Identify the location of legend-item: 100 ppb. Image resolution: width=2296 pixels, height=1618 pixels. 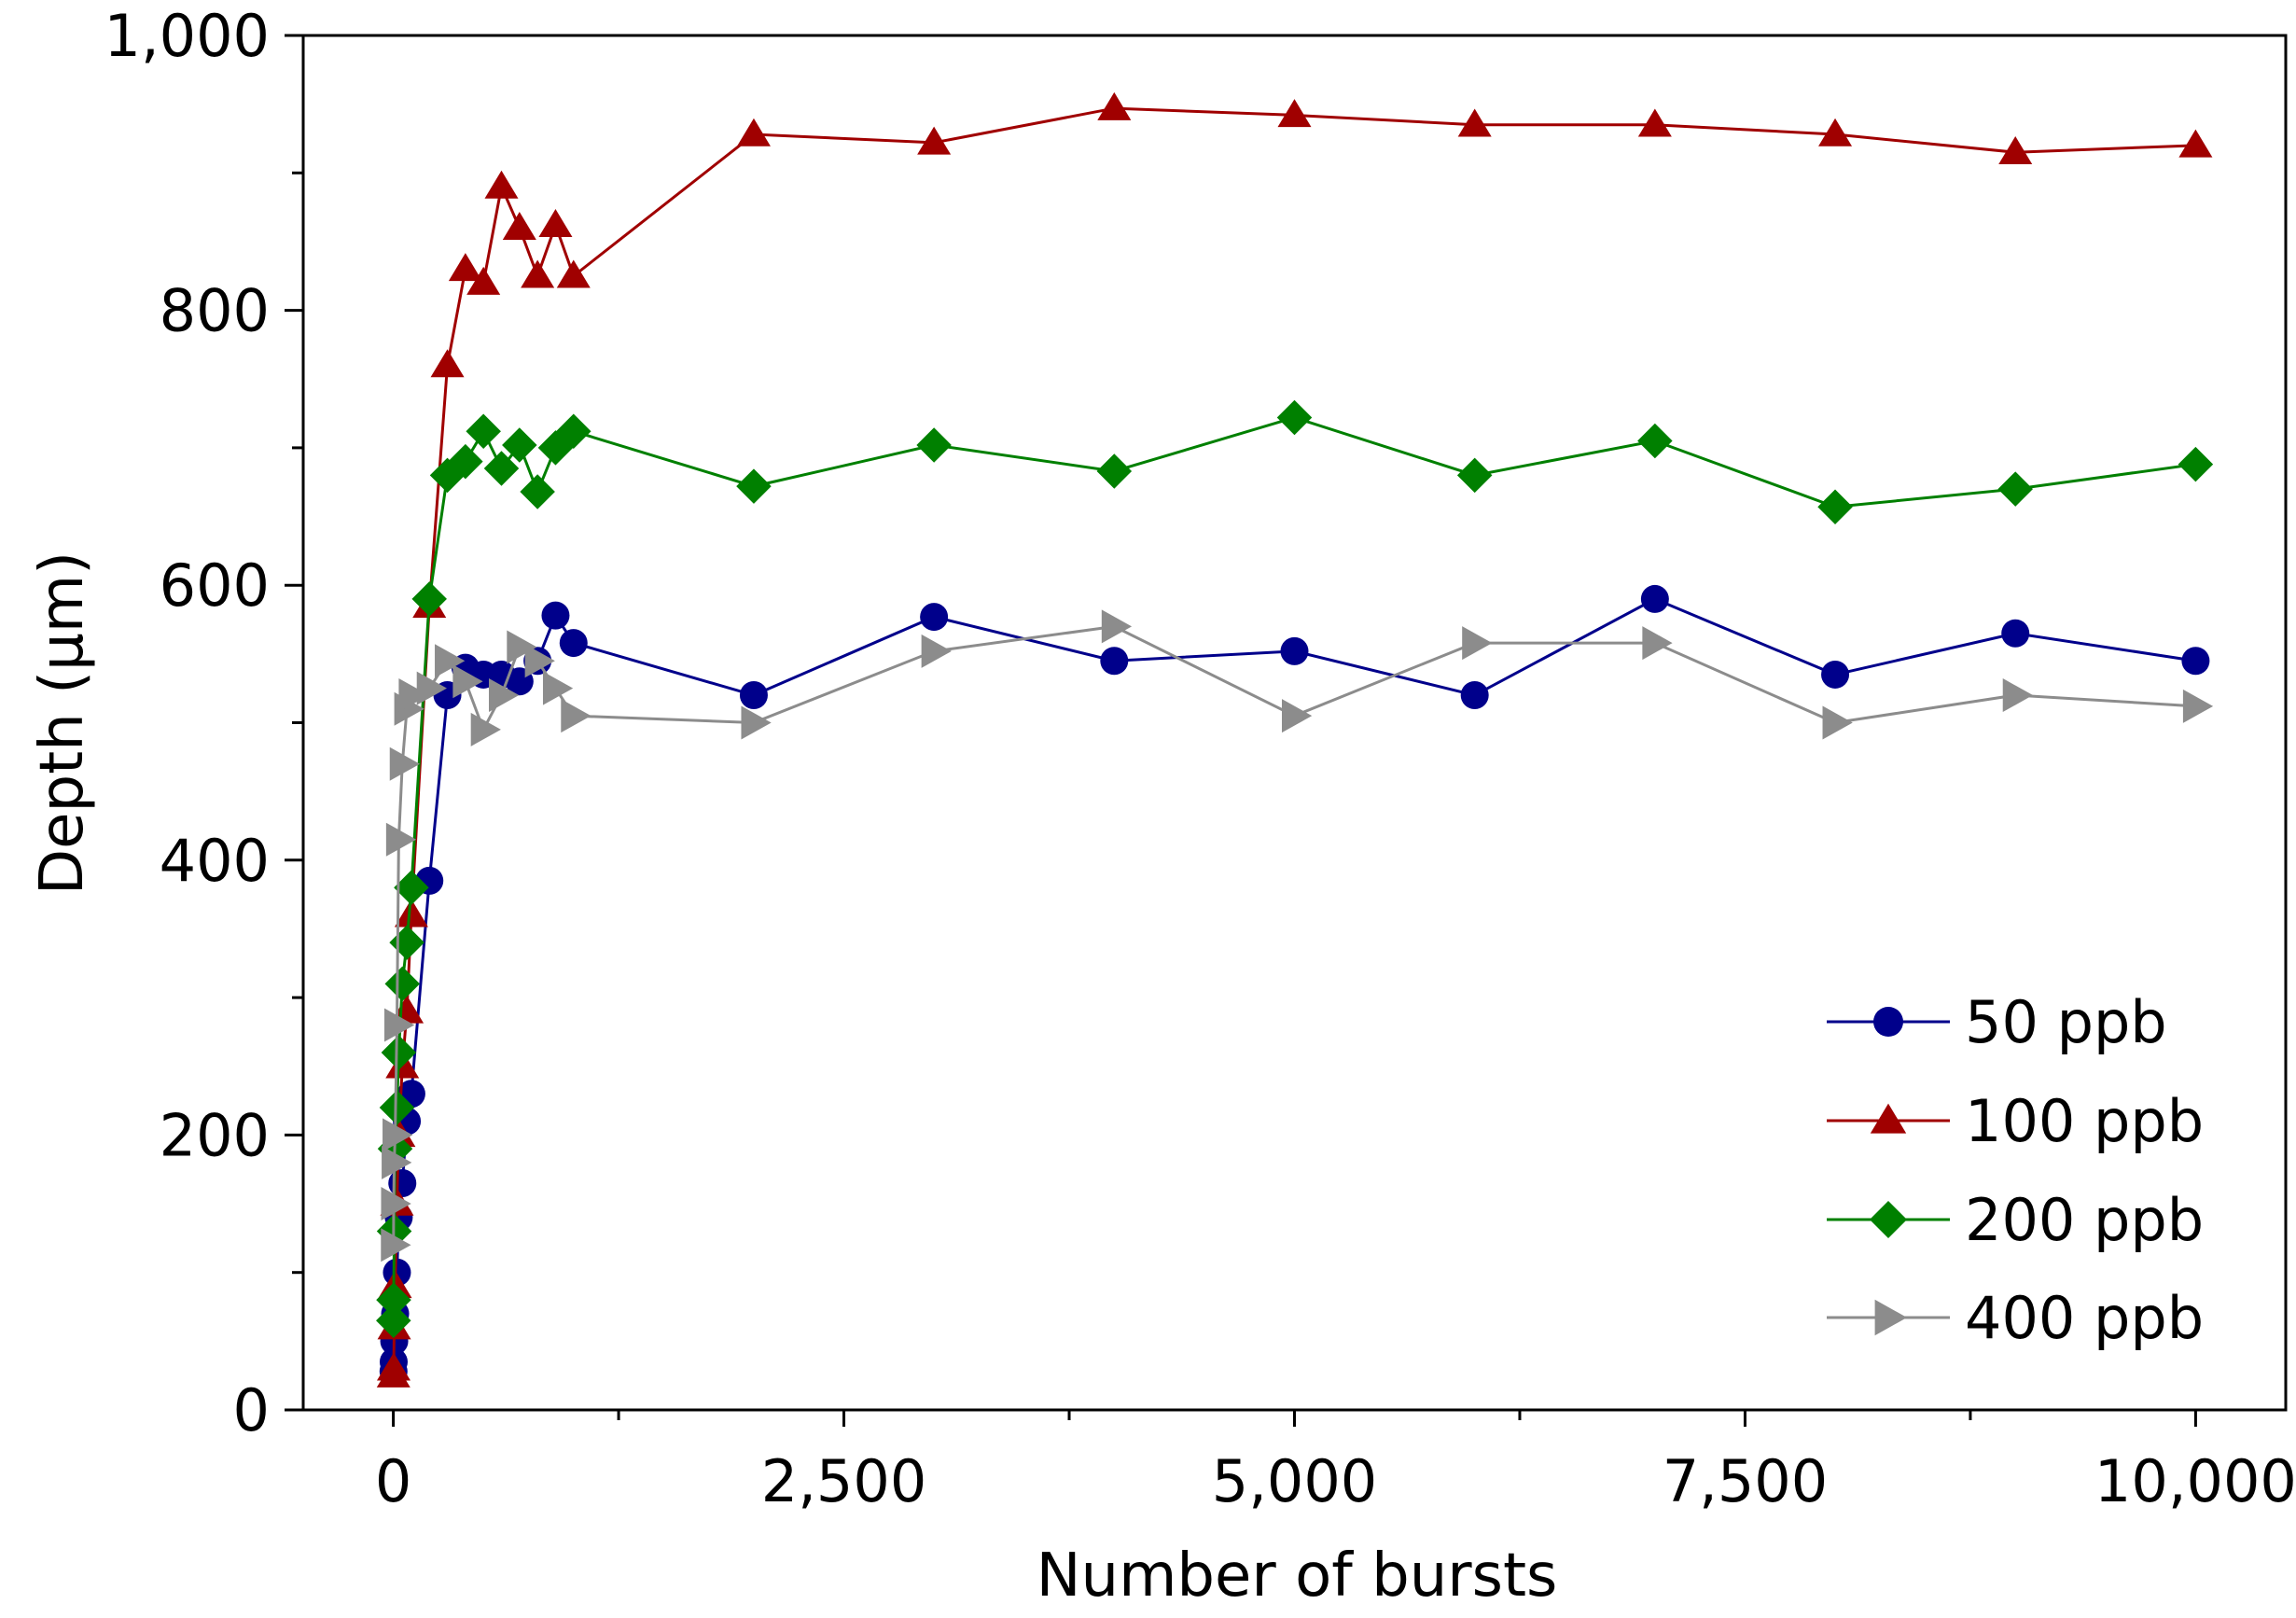
(2016, 1121).